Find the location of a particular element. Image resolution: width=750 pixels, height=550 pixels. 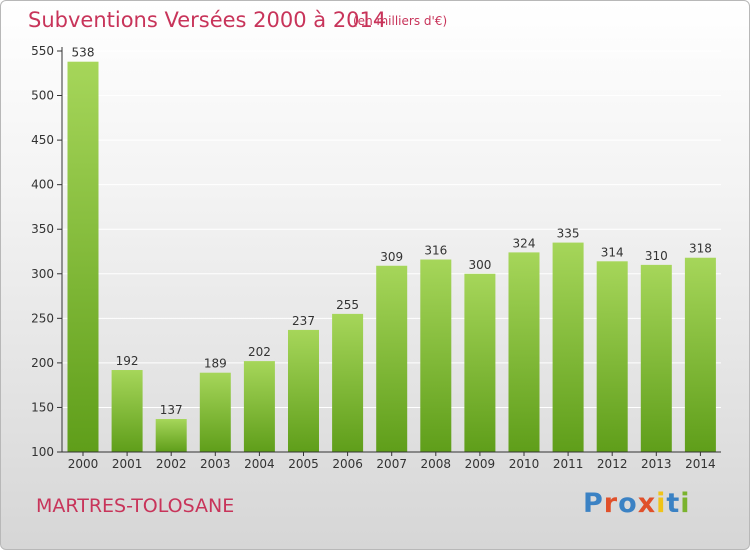

y-tick-label: 550 is located at coordinates (42, 51).